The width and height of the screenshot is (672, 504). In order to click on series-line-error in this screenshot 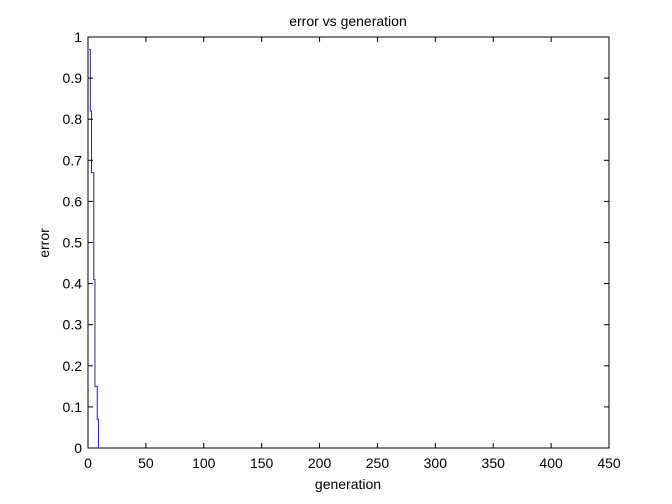, I will do `click(94, 248)`.